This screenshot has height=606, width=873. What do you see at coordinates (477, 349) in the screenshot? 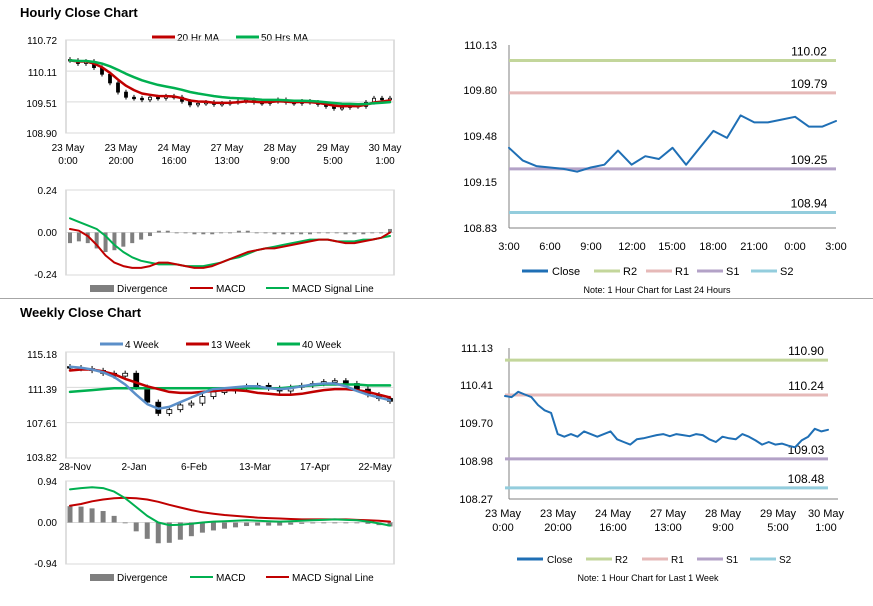
I see `y-tick: 111.13` at bounding box center [477, 349].